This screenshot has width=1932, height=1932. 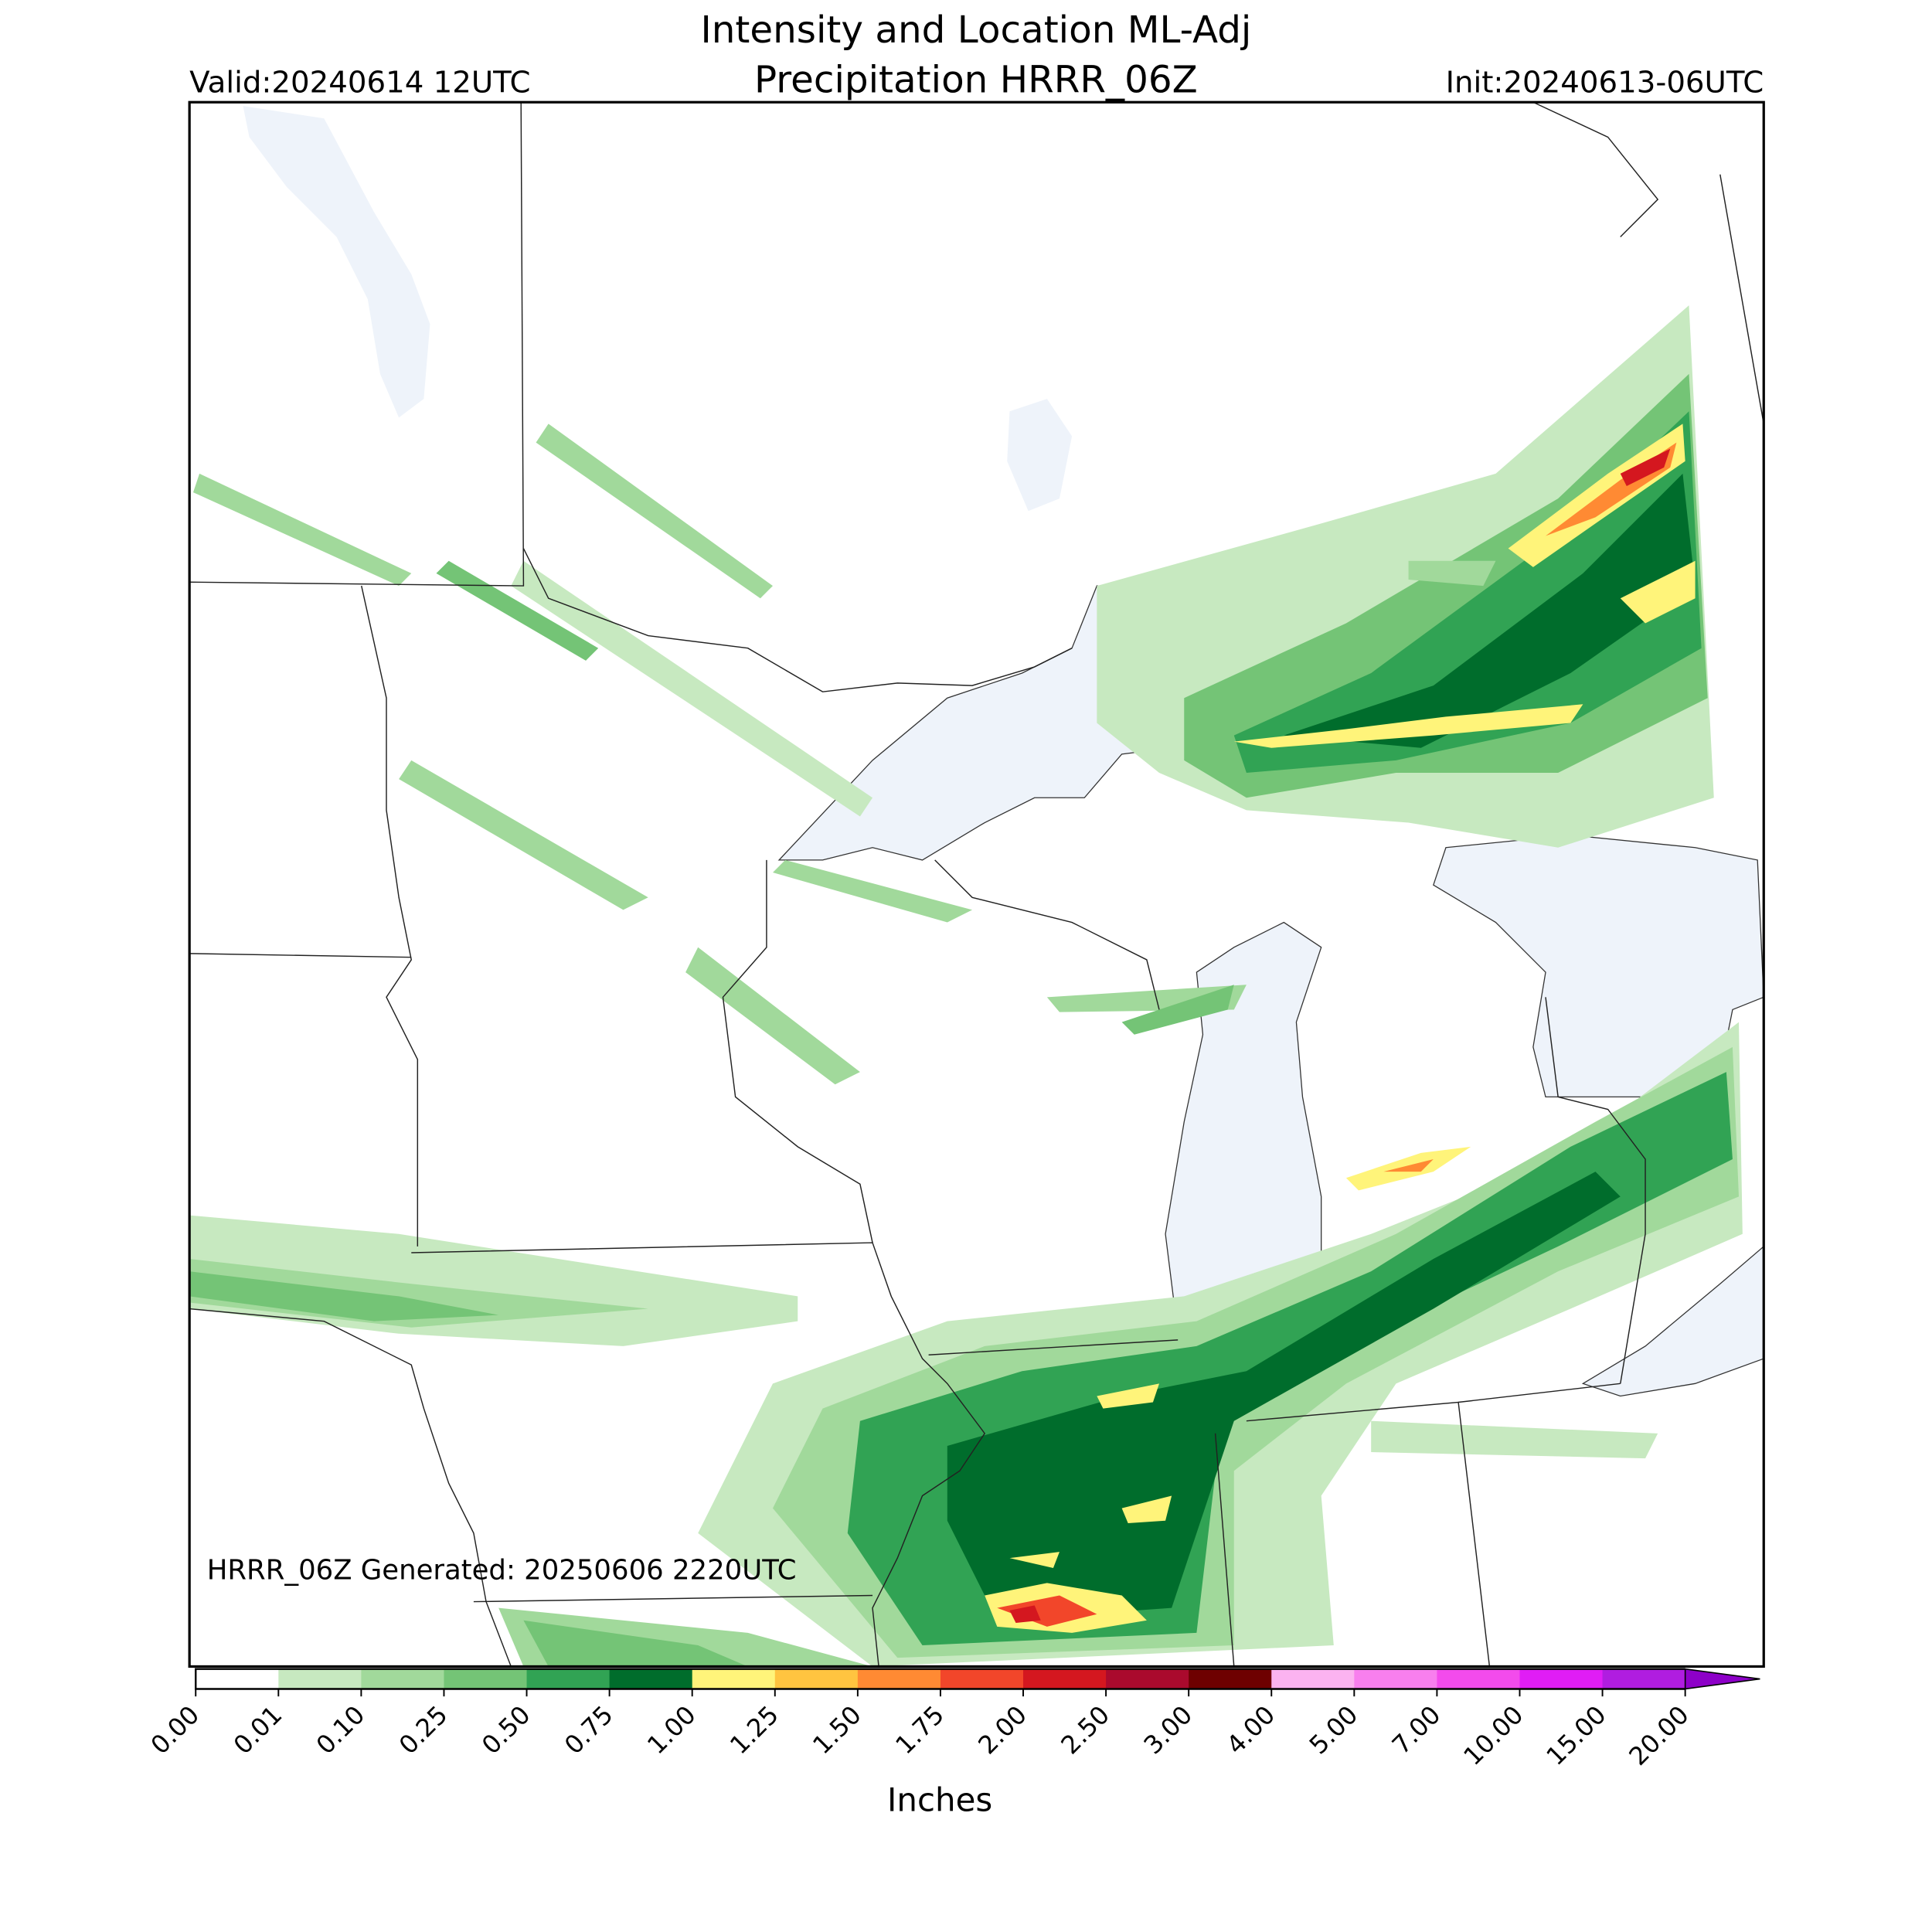 What do you see at coordinates (754, 1730) in the screenshot?
I see `colorbar-tick-label: 1.25` at bounding box center [754, 1730].